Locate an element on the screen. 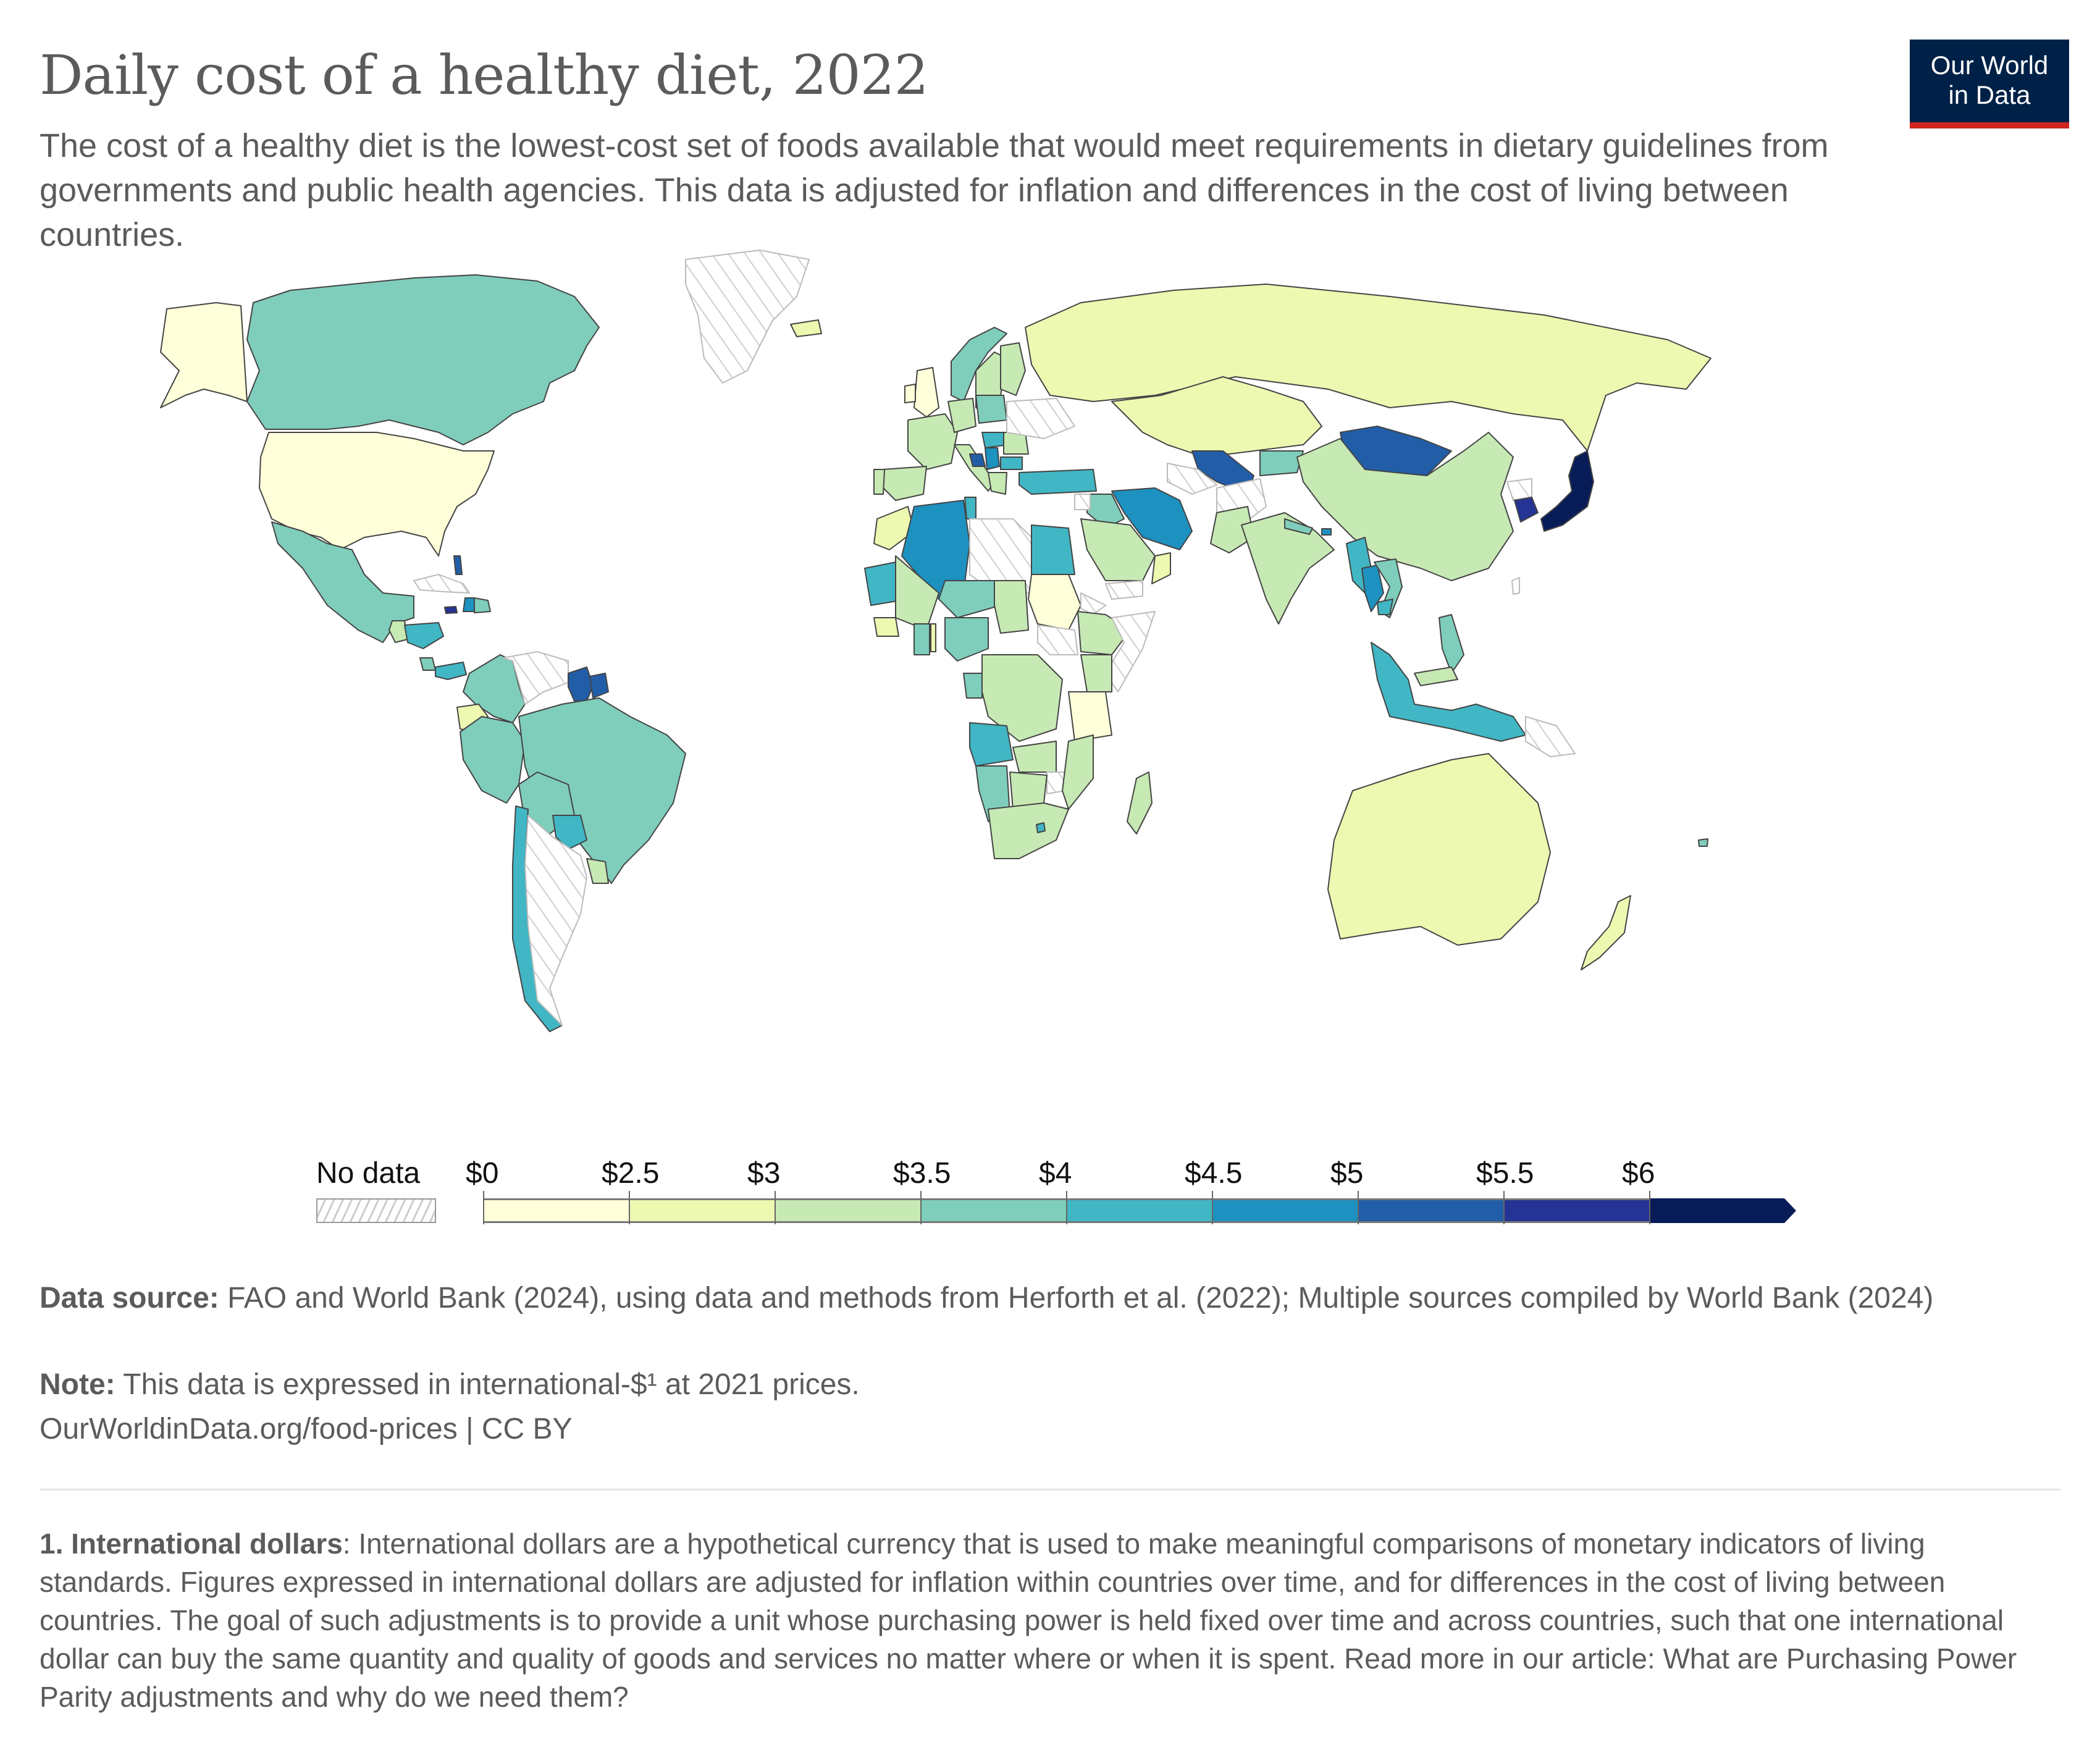 The width and height of the screenshot is (2100, 1745). country-north-korea: North Korea is located at coordinates (1519, 490).